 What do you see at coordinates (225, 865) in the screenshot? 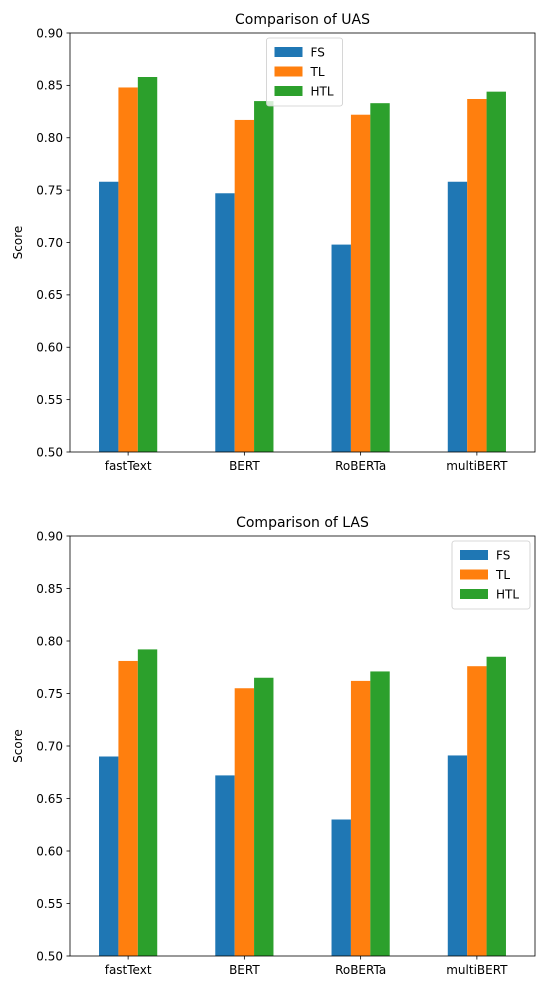
I see `las-bar-fs-bert` at bounding box center [225, 865].